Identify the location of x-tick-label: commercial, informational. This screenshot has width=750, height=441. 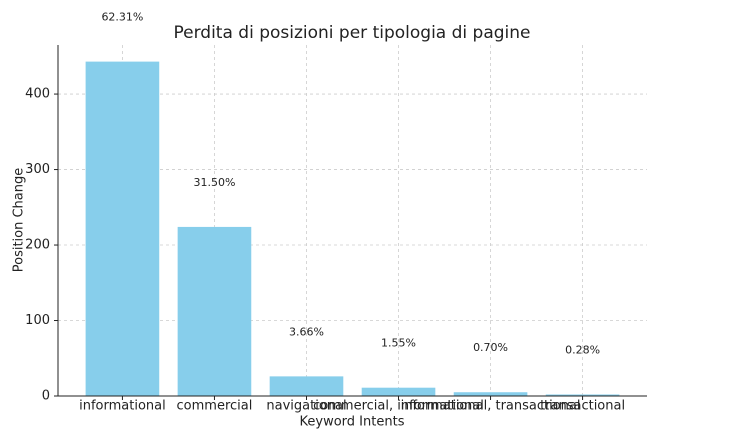
(398, 406).